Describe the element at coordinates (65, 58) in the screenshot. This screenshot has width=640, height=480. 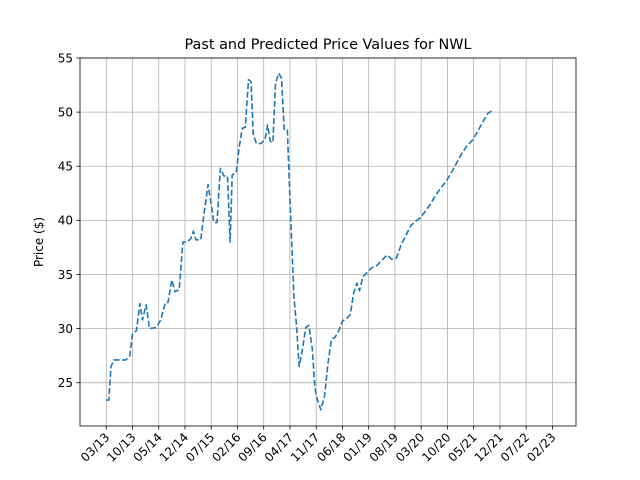
I see `y-tick-label: 55` at that location.